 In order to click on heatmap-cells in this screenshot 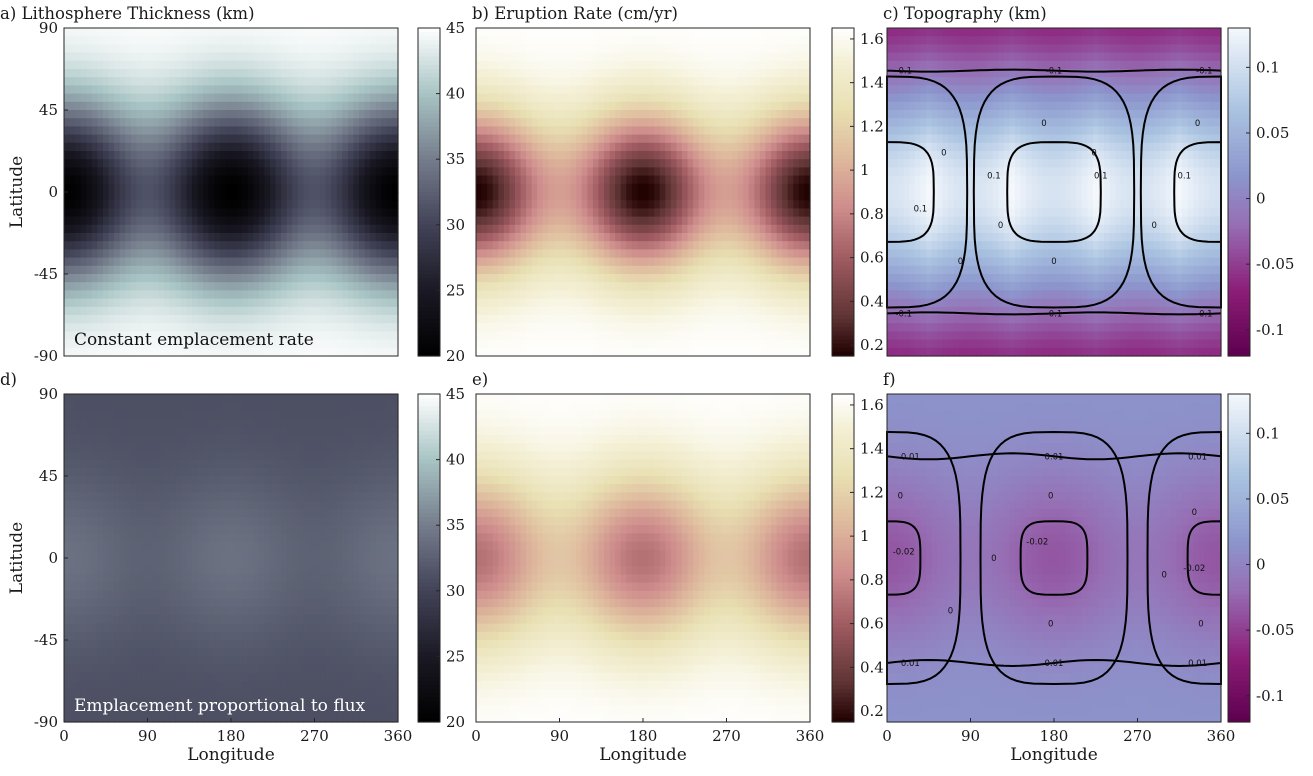, I will do `click(643, 192)`.